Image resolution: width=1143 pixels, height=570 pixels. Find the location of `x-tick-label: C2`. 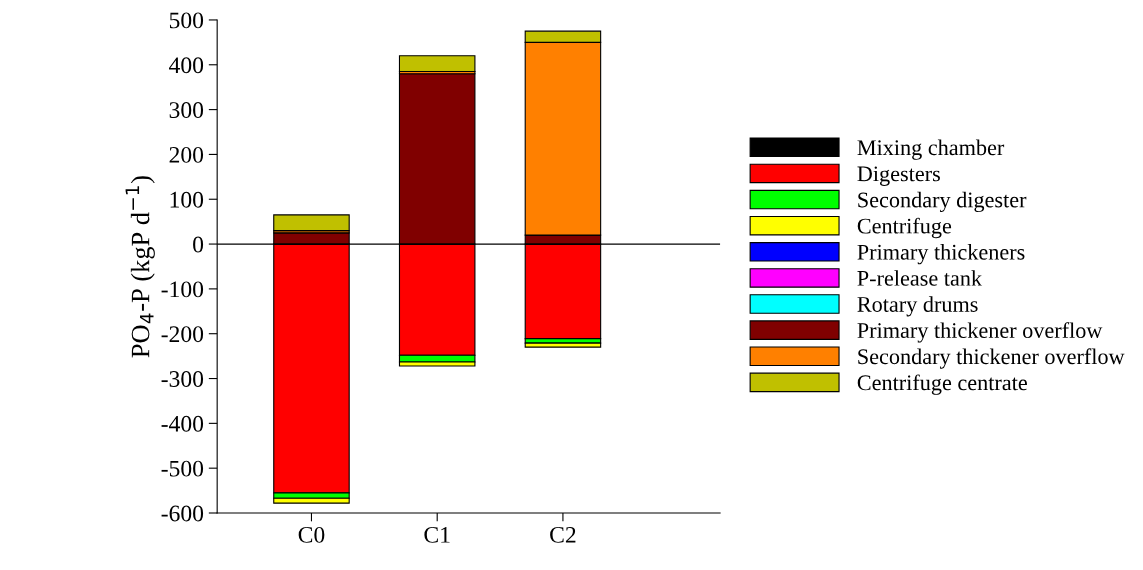

x-tick-label: C2 is located at coordinates (563, 534).